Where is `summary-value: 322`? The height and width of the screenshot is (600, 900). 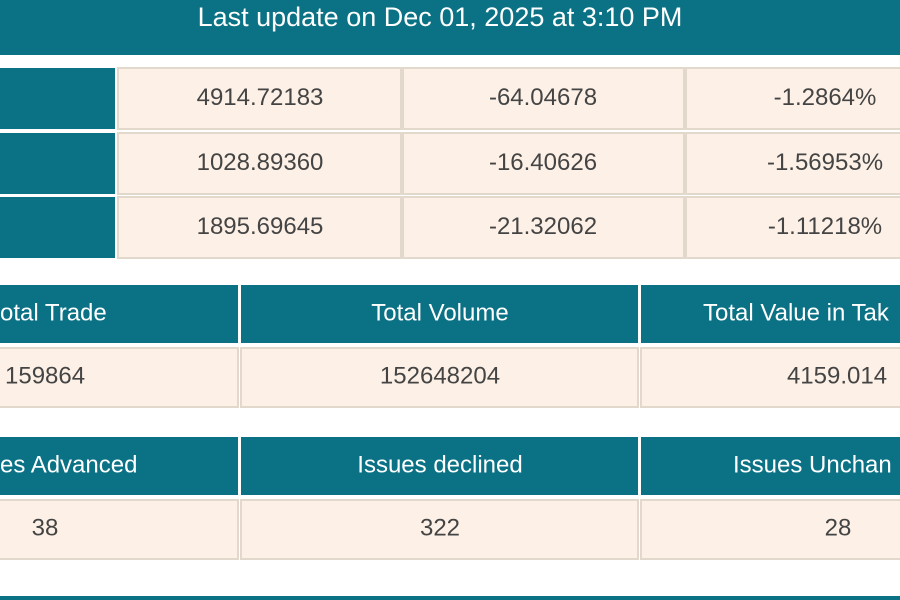
summary-value: 322 is located at coordinates (440, 527).